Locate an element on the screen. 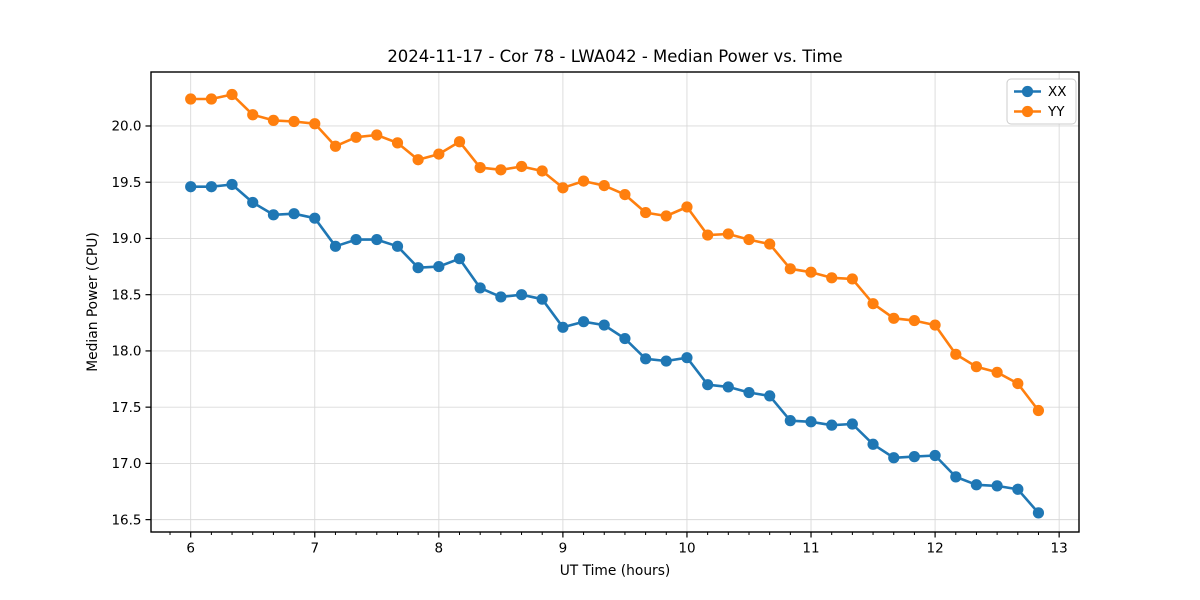  legend-label: XX is located at coordinates (1057, 92).